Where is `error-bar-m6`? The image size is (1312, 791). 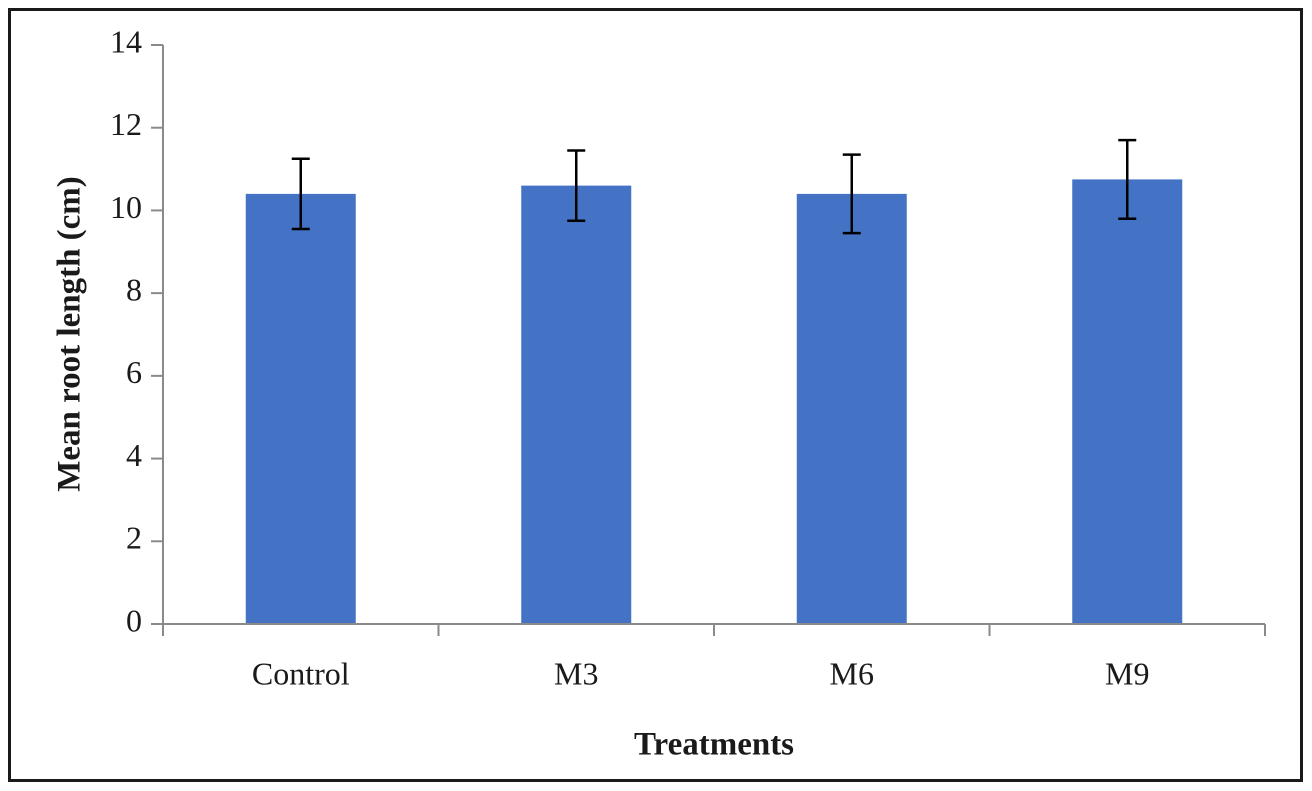 error-bar-m6 is located at coordinates (851, 194).